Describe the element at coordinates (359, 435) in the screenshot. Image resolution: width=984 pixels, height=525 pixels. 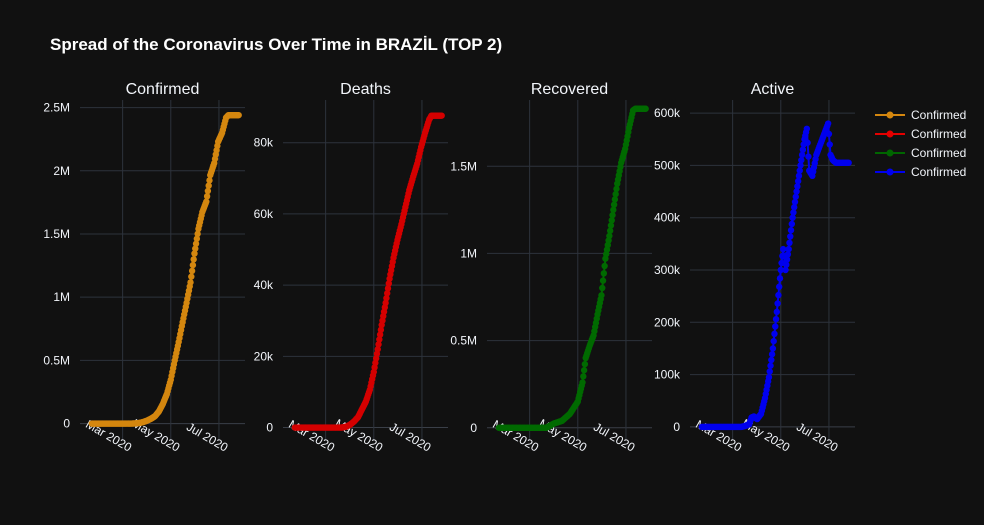
I see `x-tick-label: May 2020` at that location.